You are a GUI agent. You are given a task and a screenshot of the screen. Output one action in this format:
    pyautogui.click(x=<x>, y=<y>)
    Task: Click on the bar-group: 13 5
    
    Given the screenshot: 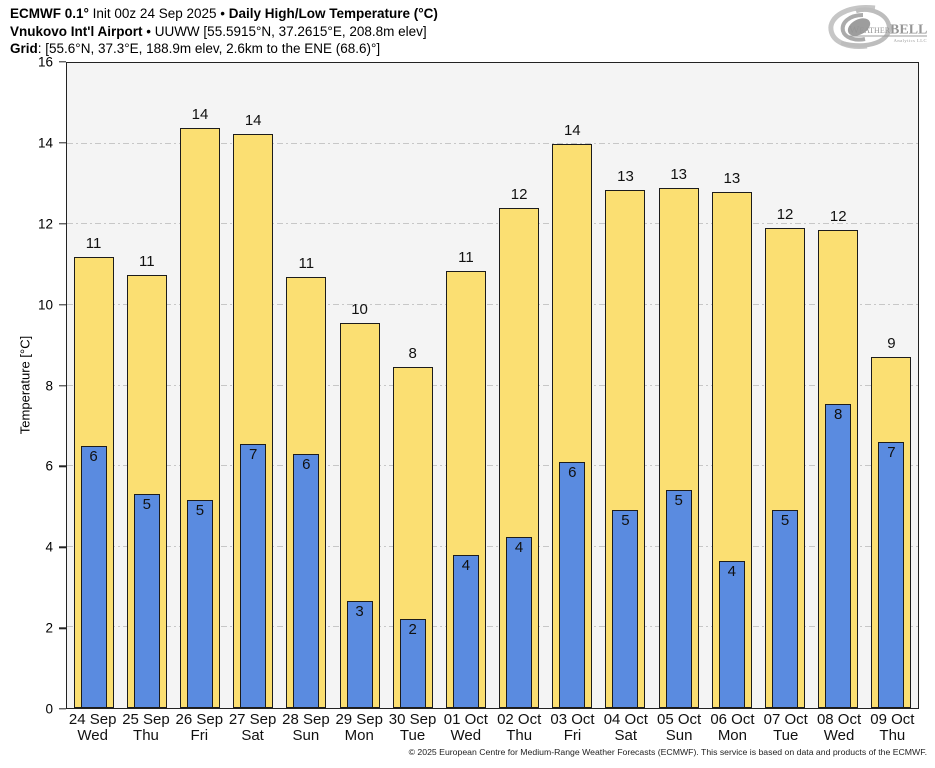 What is the action you would take?
    pyautogui.click(x=625, y=385)
    